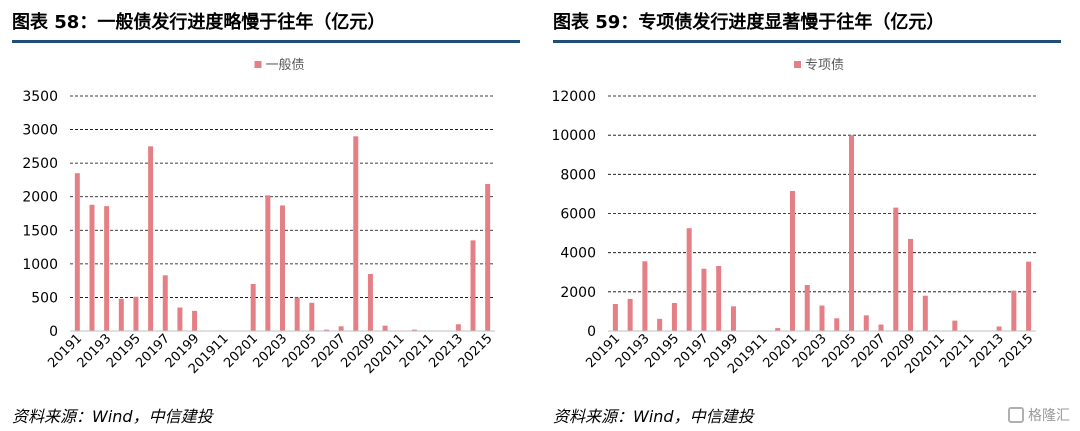 This screenshot has width=1080, height=431. I want to click on y-tick-label: 500, so click(44, 298).